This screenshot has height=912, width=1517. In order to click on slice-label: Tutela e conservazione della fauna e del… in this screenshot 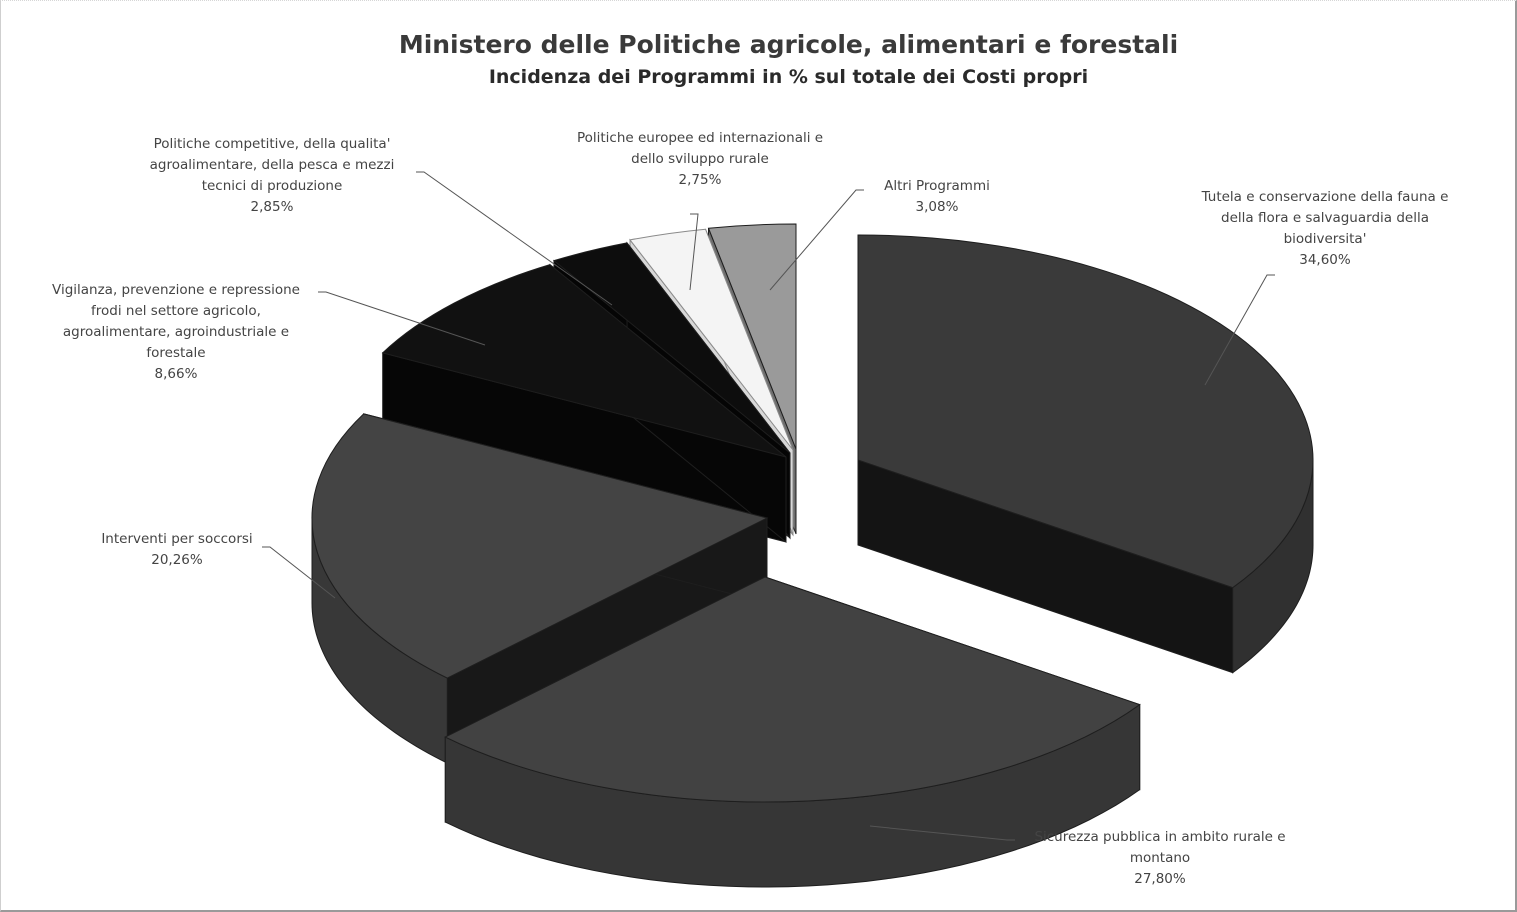, I will do `click(1325, 228)`.